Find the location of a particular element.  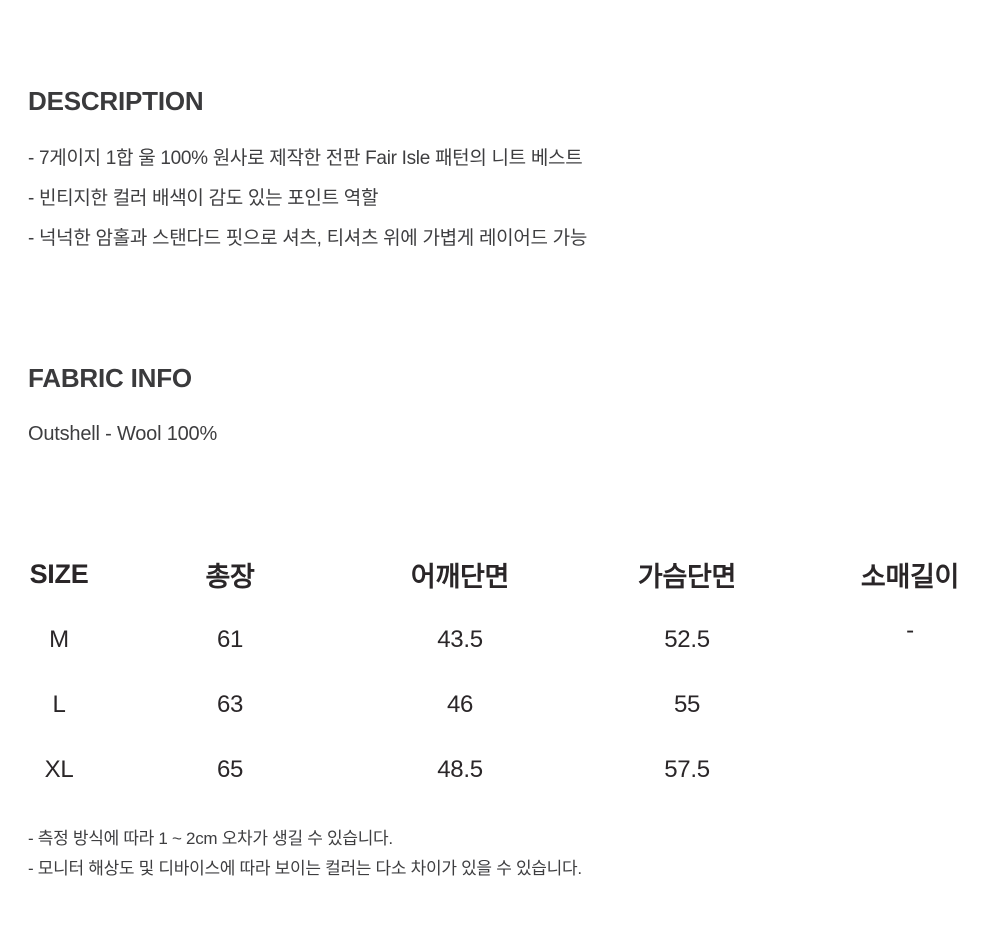

size-chart-size-cell: M is located at coordinates (59, 639).